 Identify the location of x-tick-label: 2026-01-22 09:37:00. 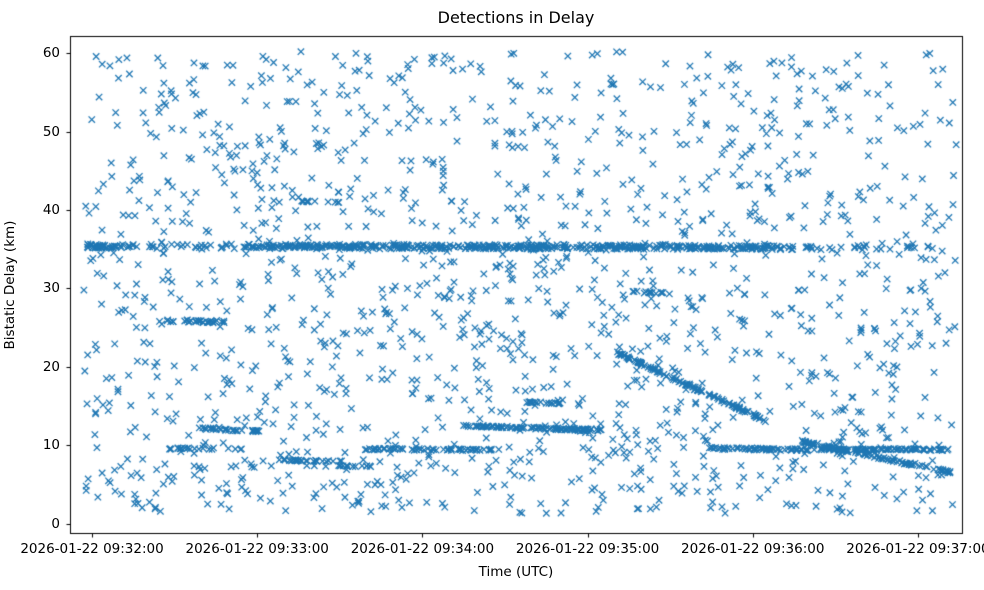
(915, 549).